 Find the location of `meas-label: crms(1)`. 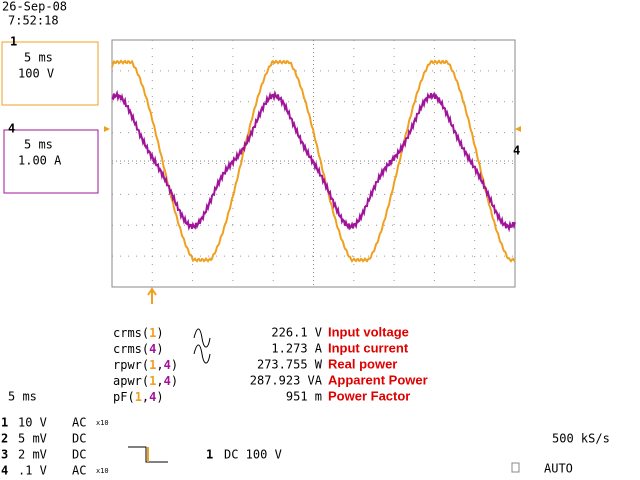

meas-label: crms(1) is located at coordinates (138, 333).